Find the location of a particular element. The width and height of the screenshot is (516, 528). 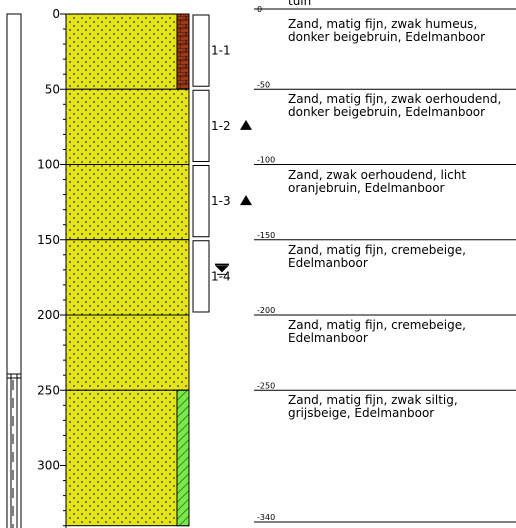

depth-axis: 0 50 100 150 200 250 300 is located at coordinates (52, 267).